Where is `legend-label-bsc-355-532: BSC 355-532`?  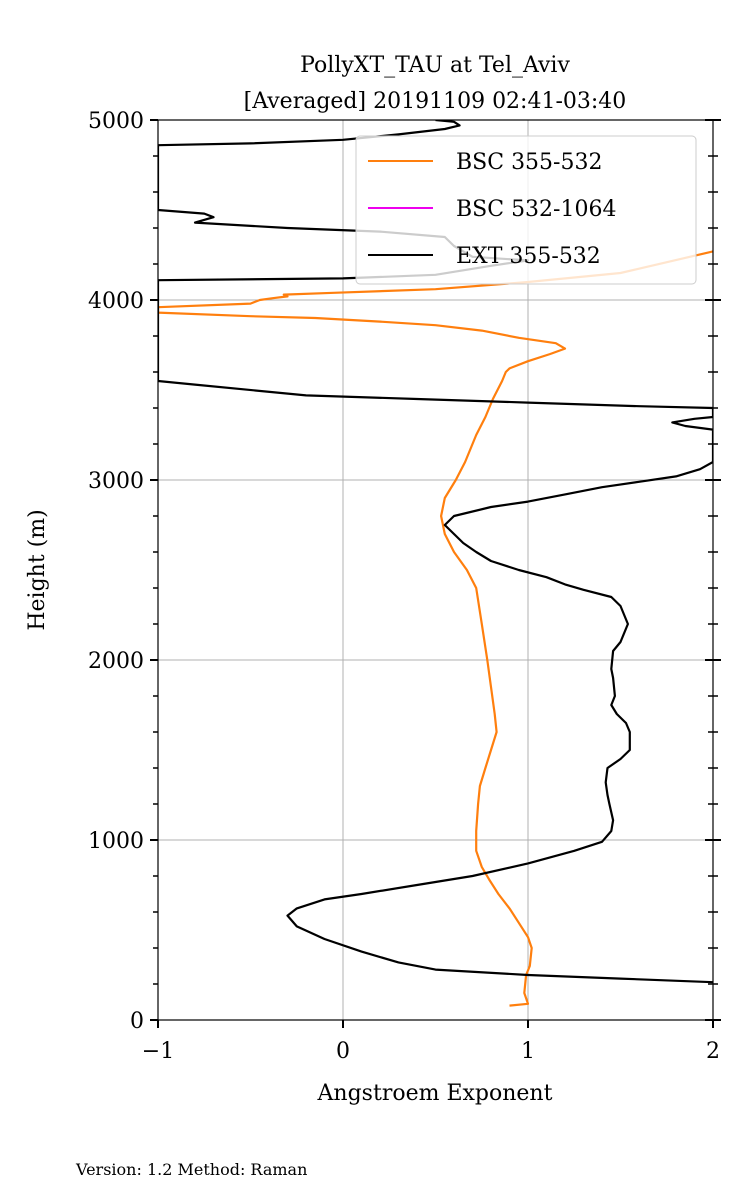 legend-label-bsc-355-532: BSC 355-532 is located at coordinates (529, 162).